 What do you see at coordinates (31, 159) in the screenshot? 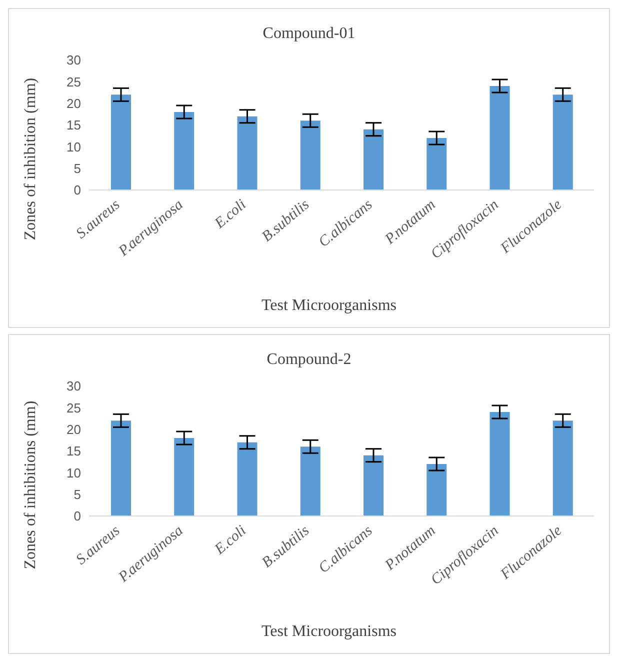
I see `y-axis-title: Zones of inhibition (mm)` at bounding box center [31, 159].